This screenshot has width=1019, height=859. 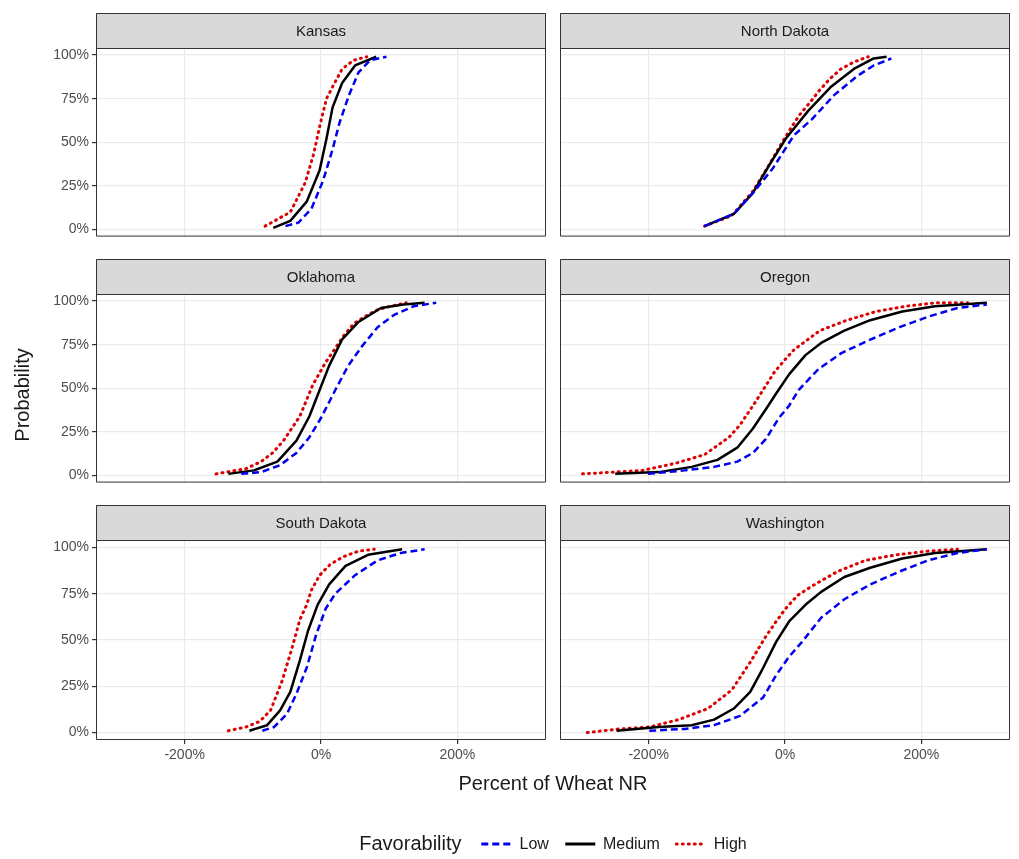 I want to click on chart-title: South Dakota, so click(x=321, y=522).